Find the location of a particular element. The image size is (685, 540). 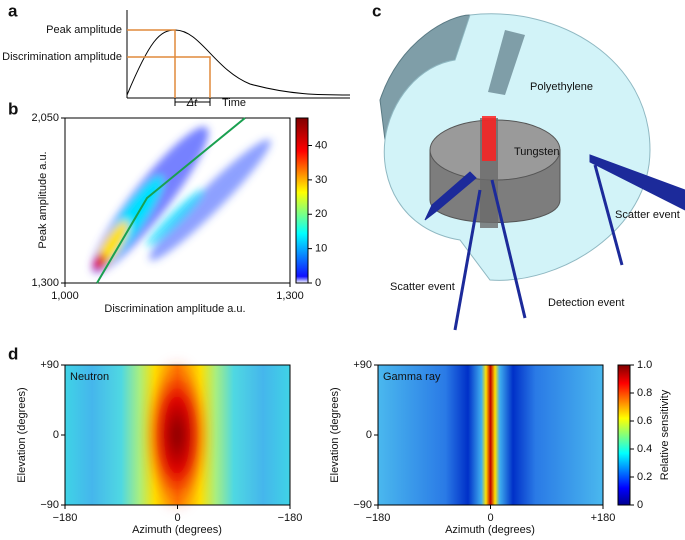

plot-frame is located at coordinates (177, 200).